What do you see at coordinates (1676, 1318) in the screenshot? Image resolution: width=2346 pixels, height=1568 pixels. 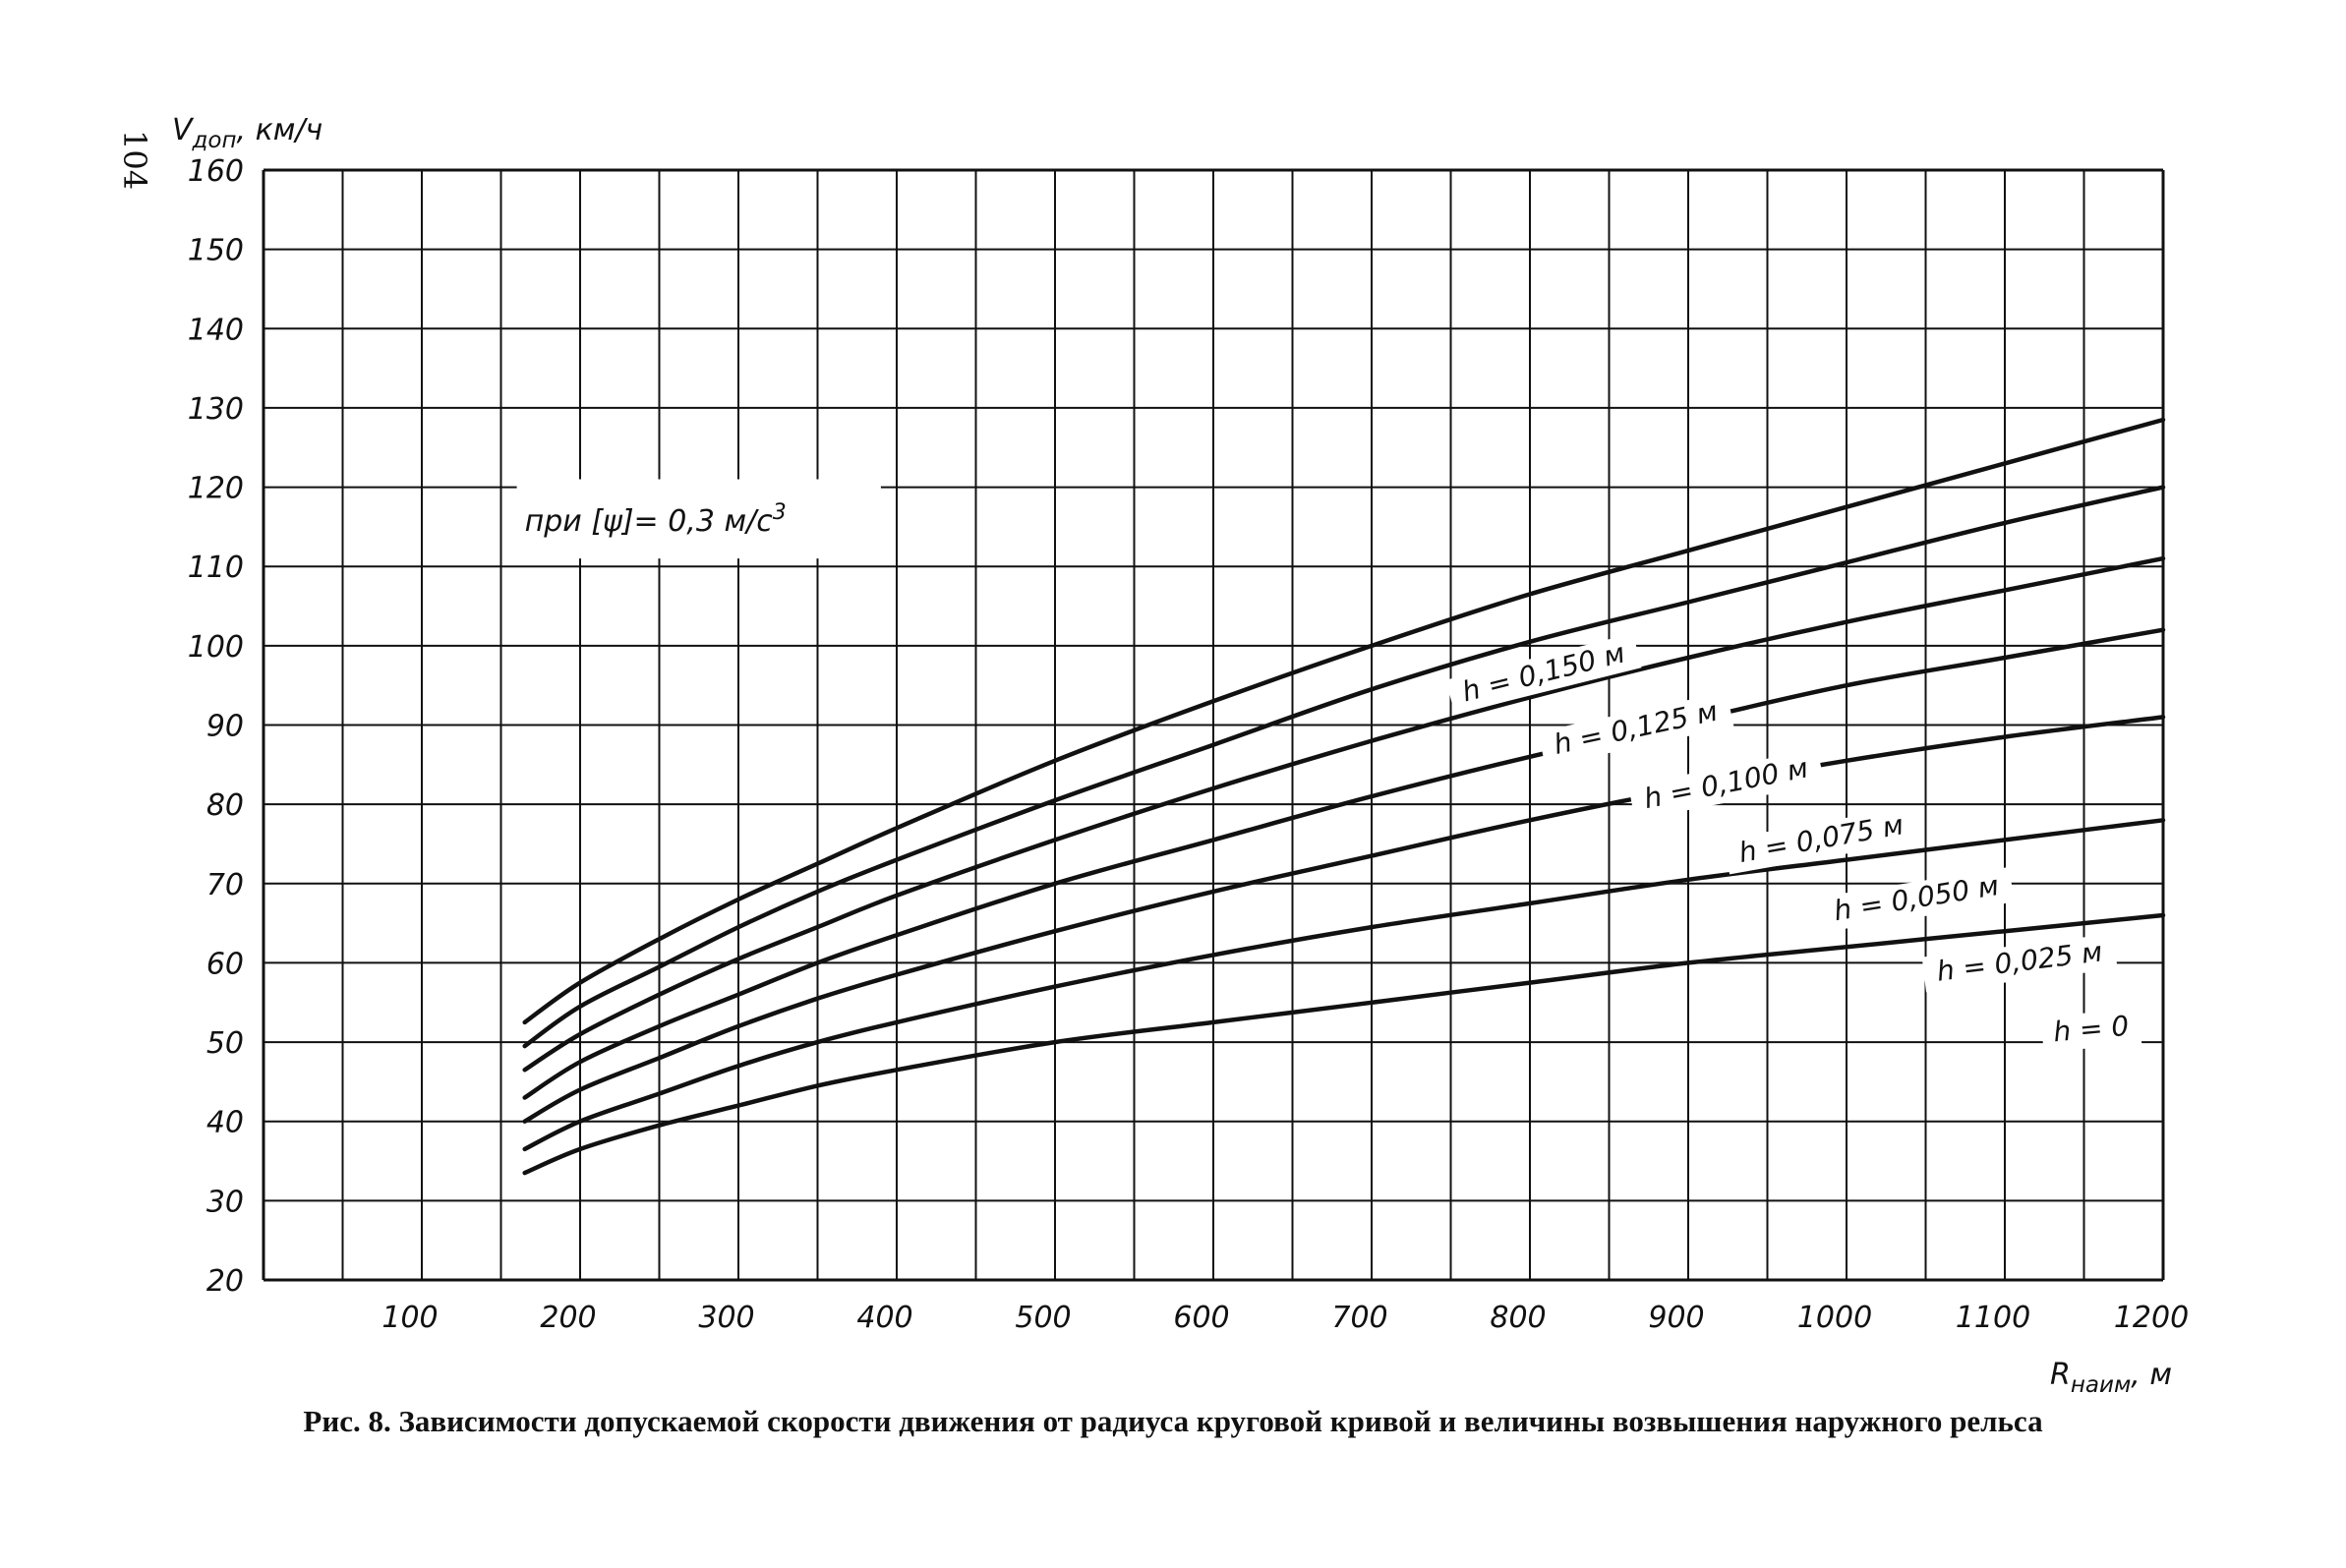 I see `x-tick-label: 900` at bounding box center [1676, 1318].